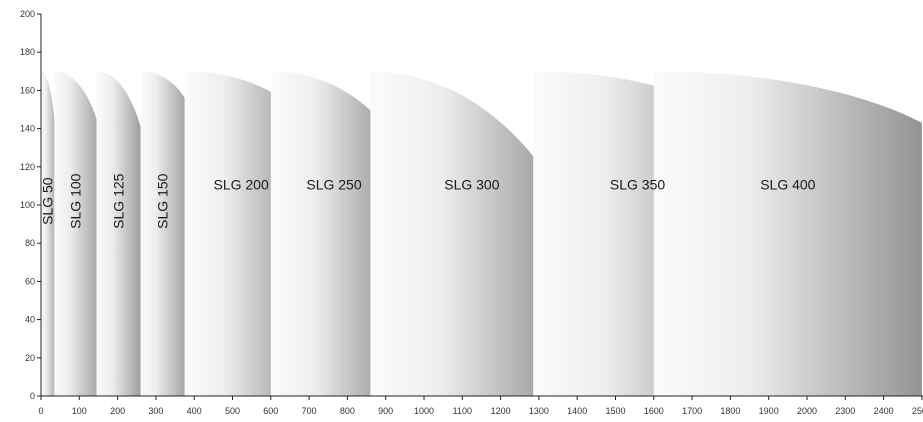 The width and height of the screenshot is (923, 422). What do you see at coordinates (30, 281) in the screenshot?
I see `y-tick-label: 60` at bounding box center [30, 281].